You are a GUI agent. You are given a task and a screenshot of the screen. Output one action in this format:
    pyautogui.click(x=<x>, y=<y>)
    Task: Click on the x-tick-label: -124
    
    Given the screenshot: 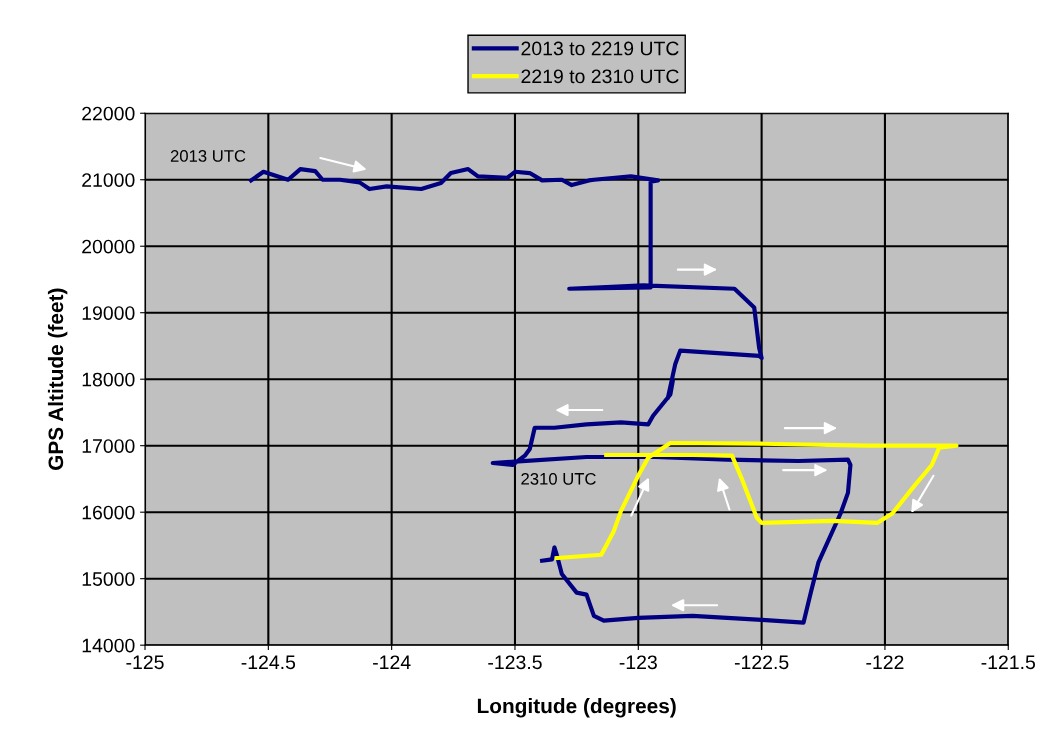 What is the action you would take?
    pyautogui.click(x=392, y=662)
    